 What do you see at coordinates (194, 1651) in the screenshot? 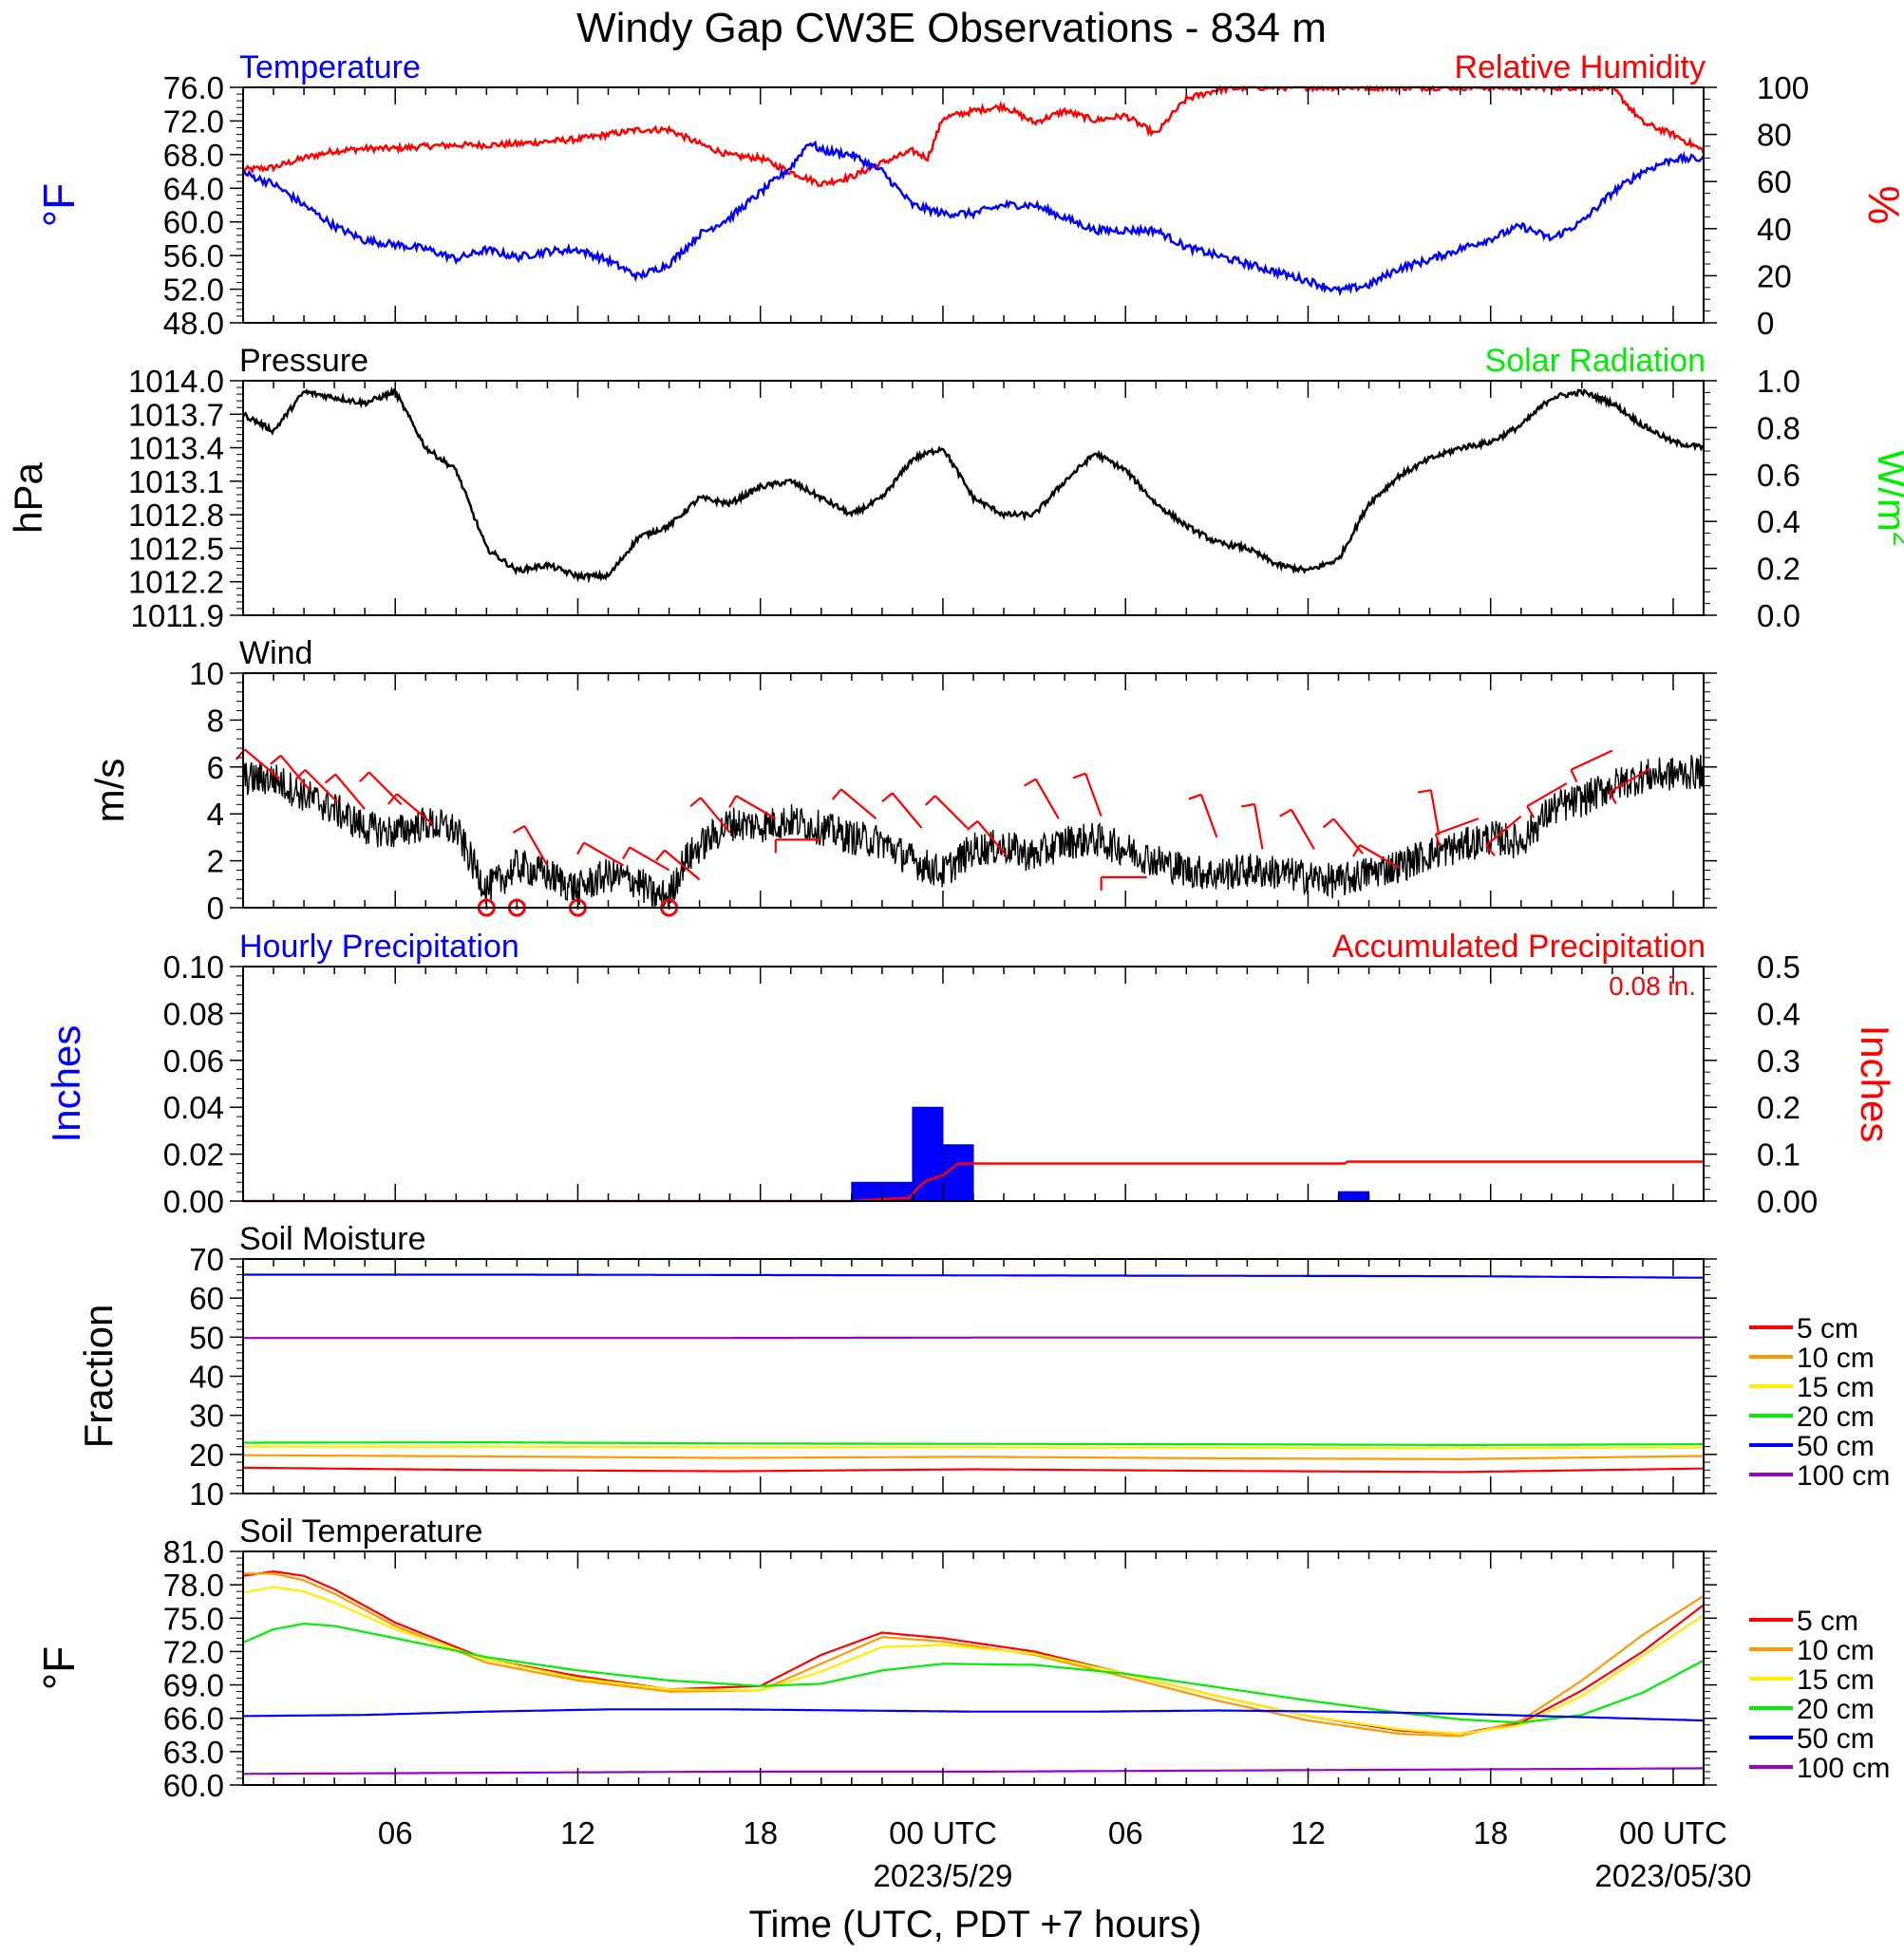
I see `y-tick-label-left: 72.0` at bounding box center [194, 1651].